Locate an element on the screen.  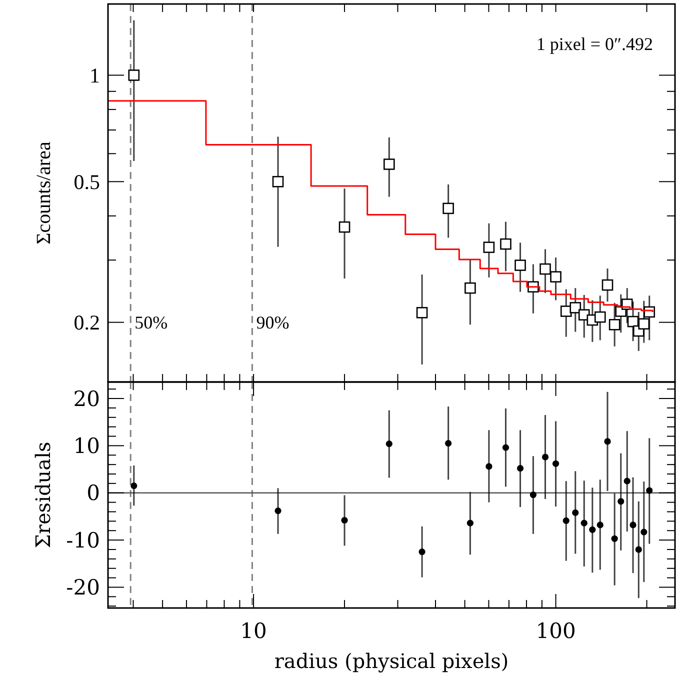
y-axis-title: Σcounts/area is located at coordinates (44, 193).